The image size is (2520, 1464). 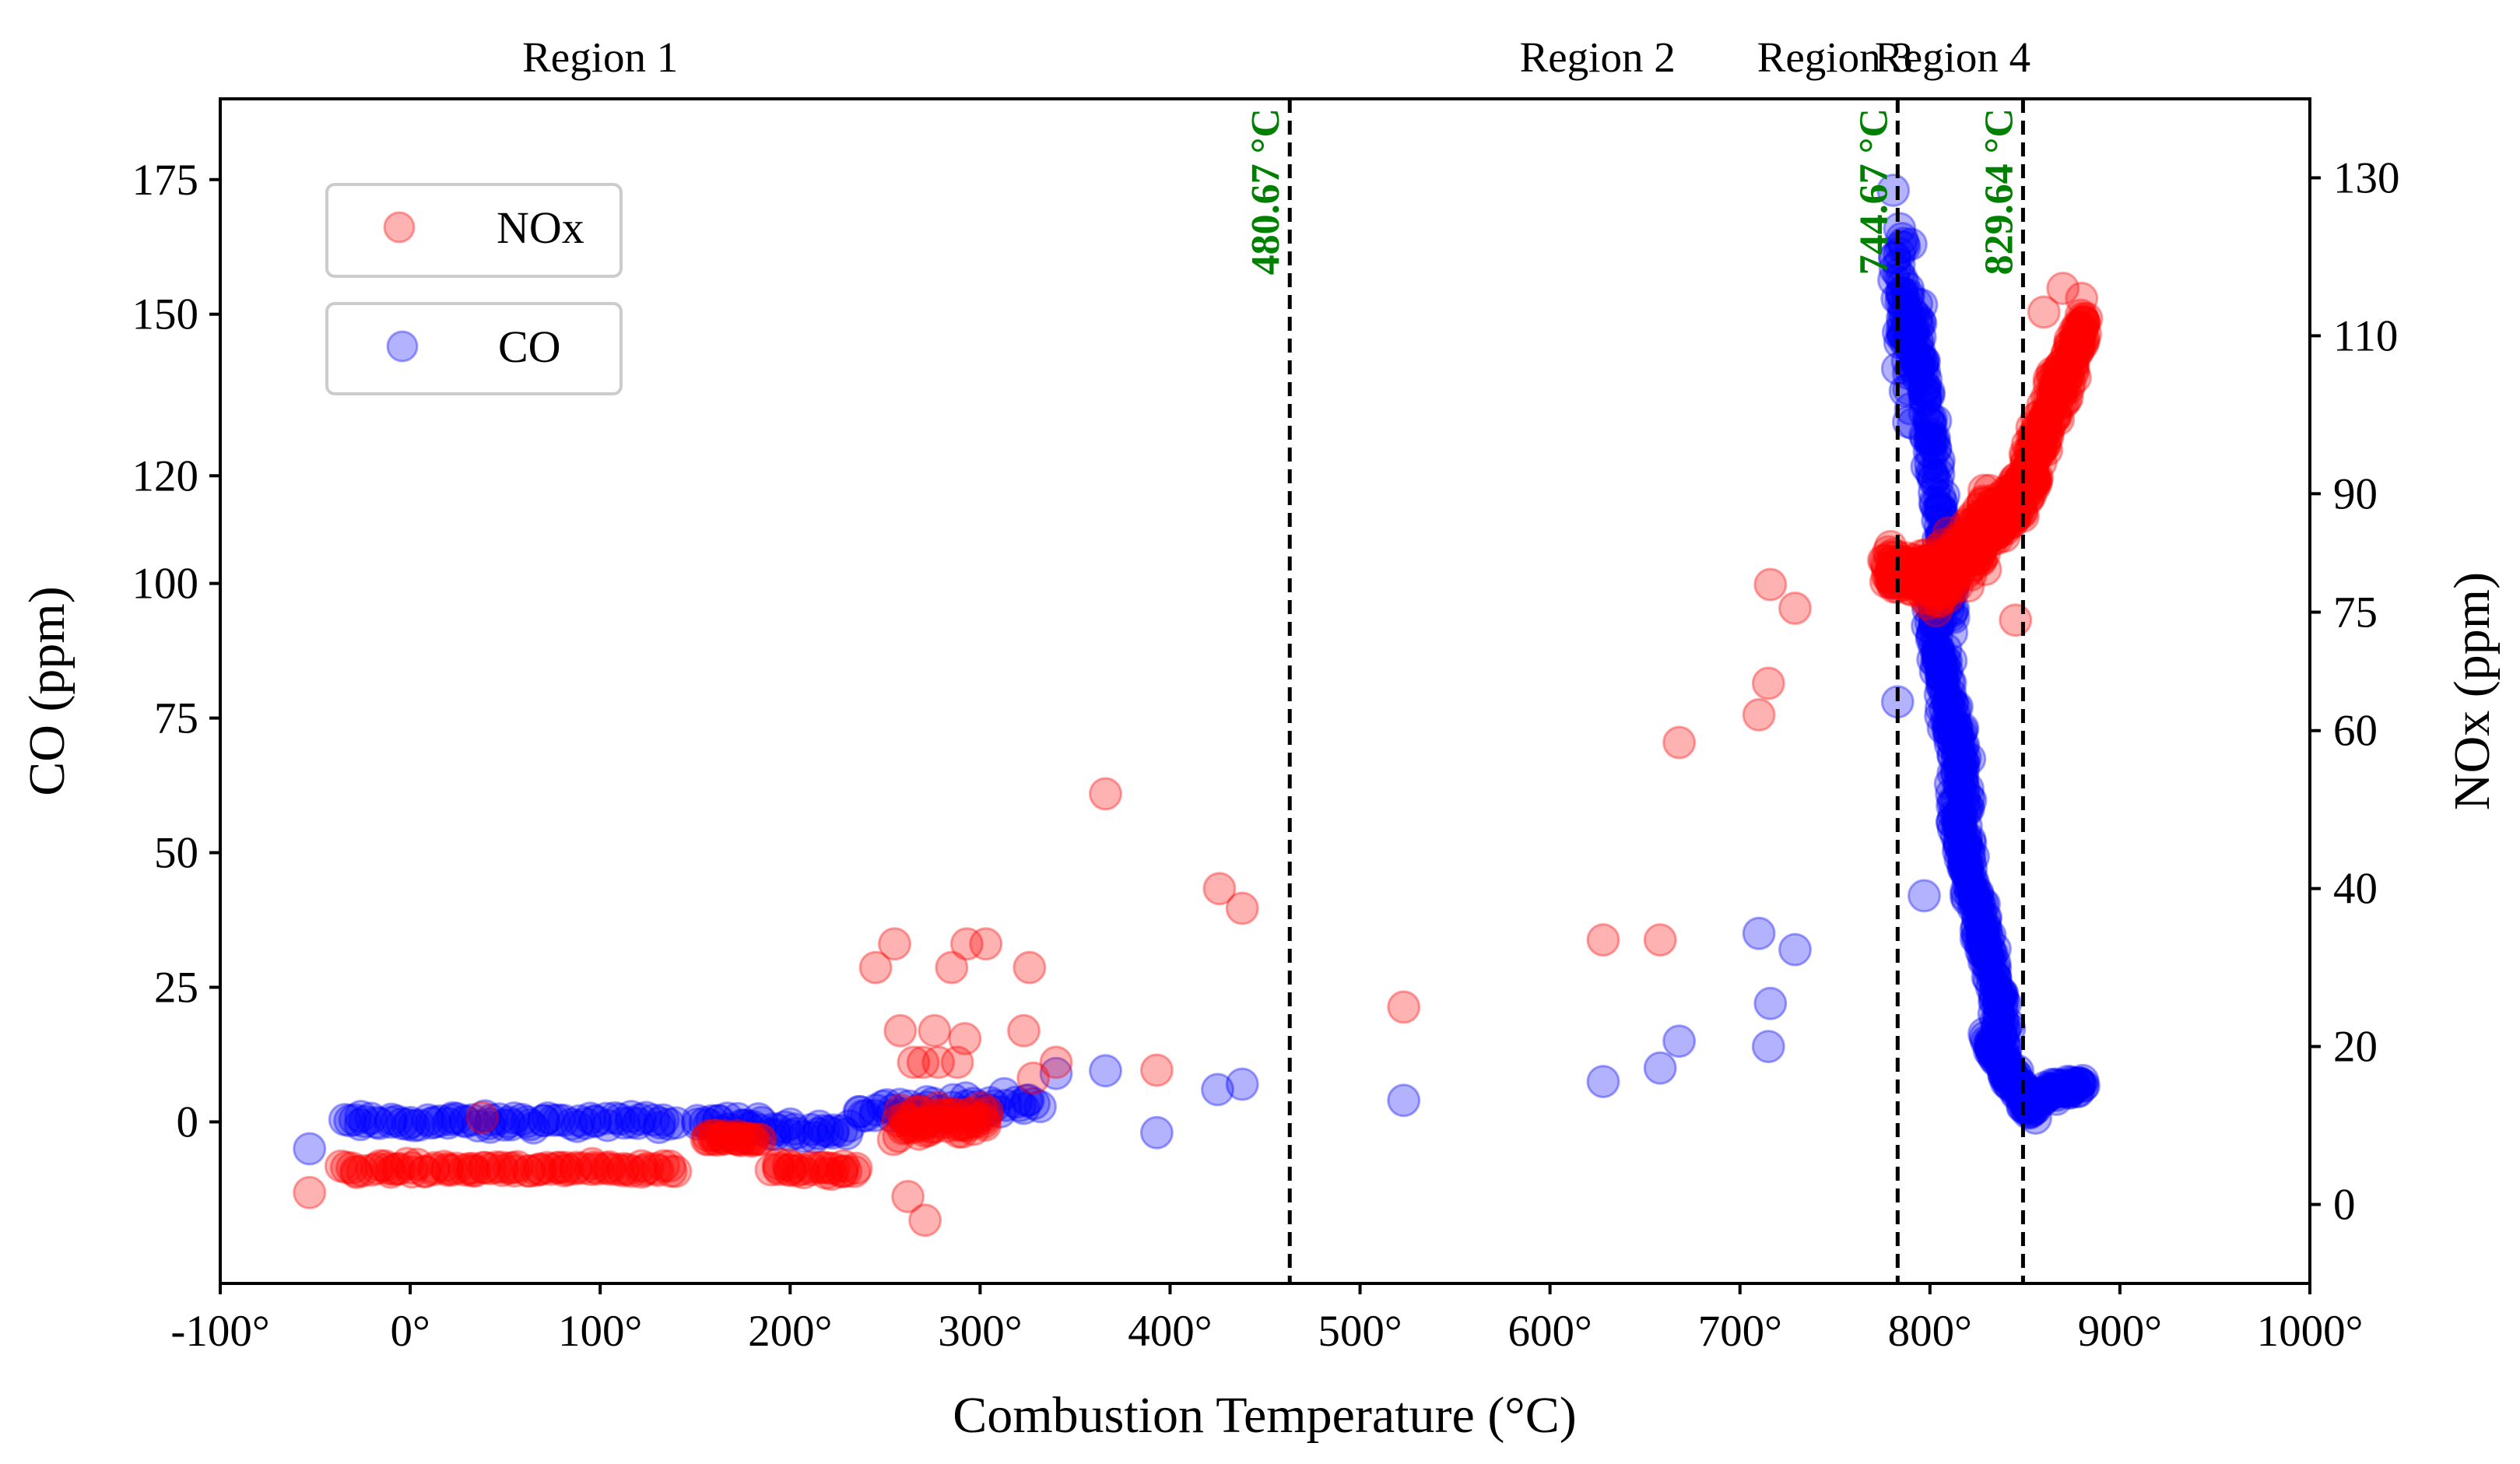 What do you see at coordinates (2355, 691) in the screenshot?
I see `right-y-axis-ticks: 0 20 40 60 75 90 110 130` at bounding box center [2355, 691].